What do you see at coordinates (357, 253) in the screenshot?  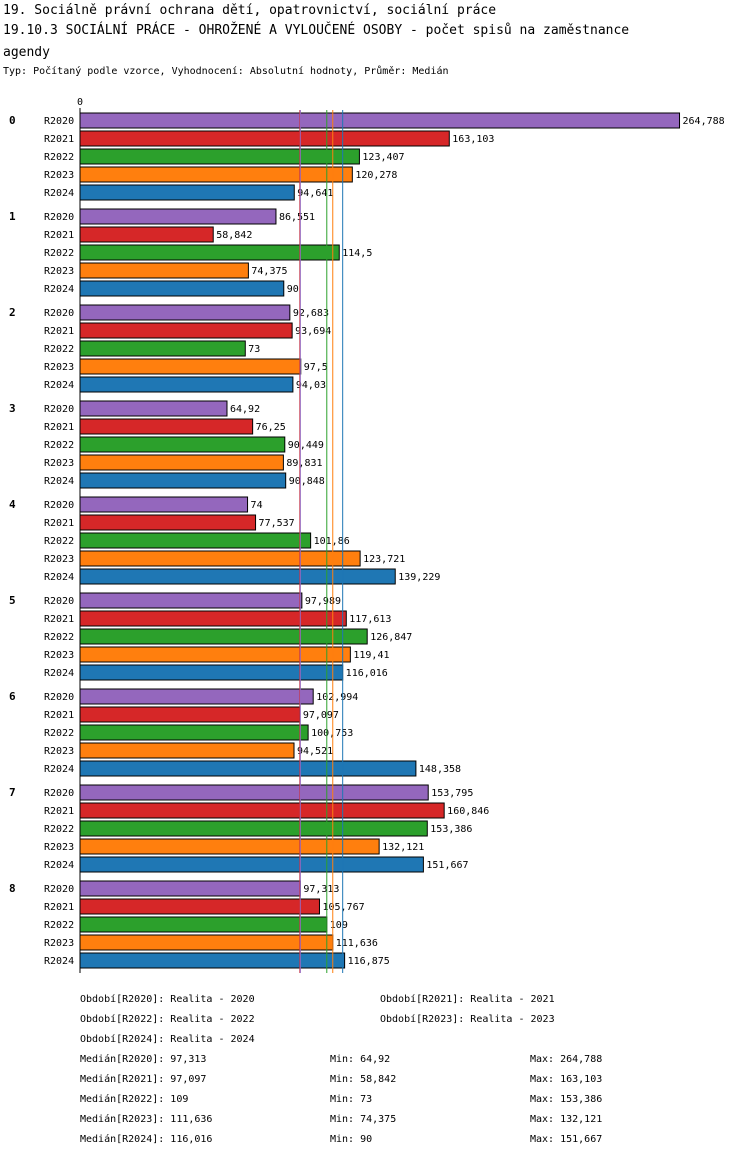 I see `value-label-1-r2022: 114,5` at bounding box center [357, 253].